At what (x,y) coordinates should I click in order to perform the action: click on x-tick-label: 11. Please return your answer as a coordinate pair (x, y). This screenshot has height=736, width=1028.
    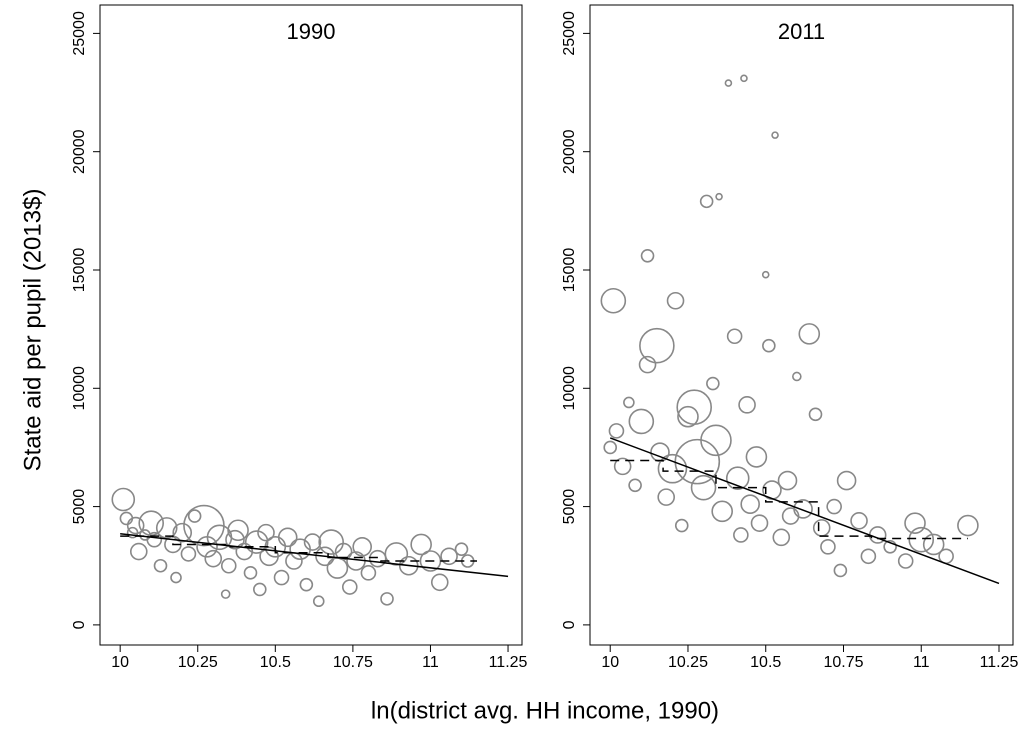
    Looking at the image, I should click on (921, 662).